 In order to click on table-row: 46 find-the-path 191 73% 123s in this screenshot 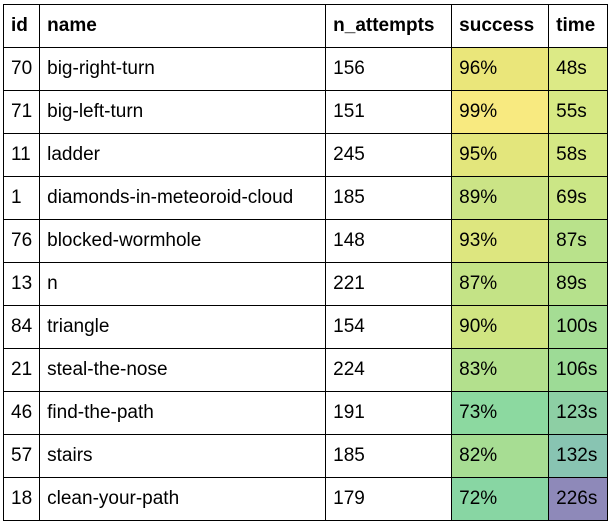, I will do `click(305, 413)`.